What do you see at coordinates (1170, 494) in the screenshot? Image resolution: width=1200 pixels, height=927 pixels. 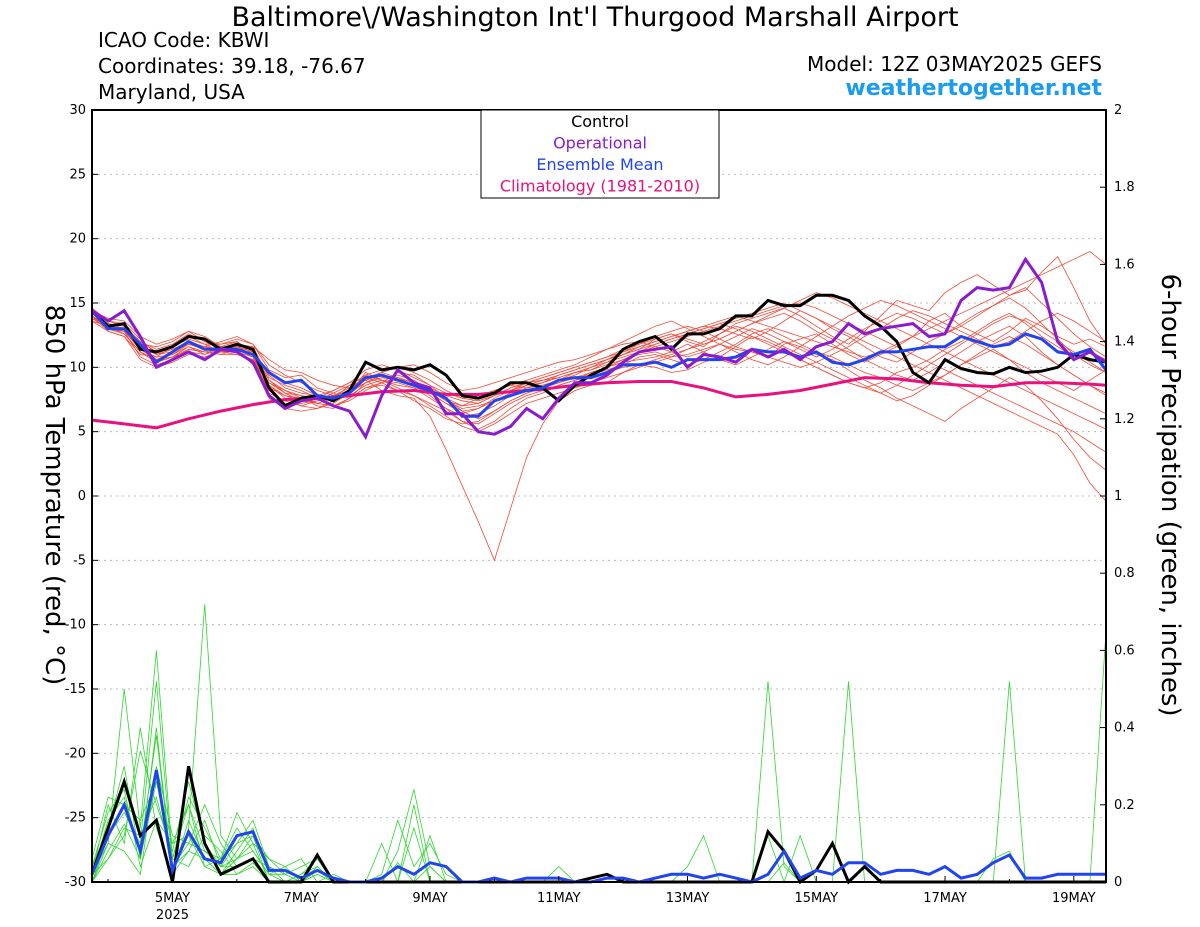 I see `y2-axis-label: 6-hour Precipation (green, inches)` at bounding box center [1170, 494].